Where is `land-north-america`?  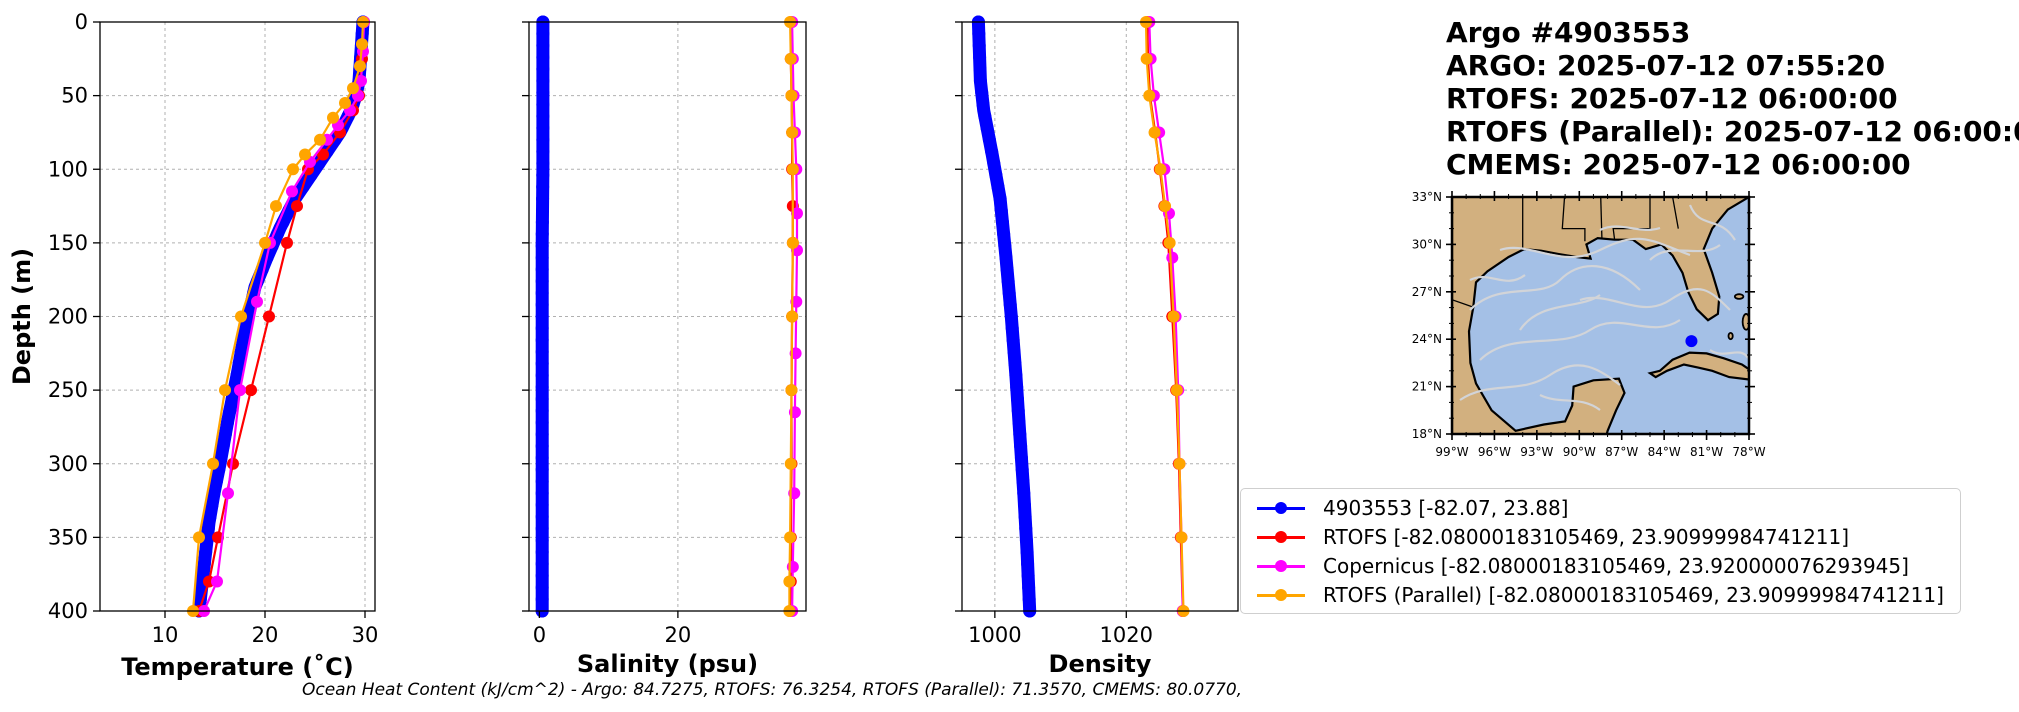 land-north-america is located at coordinates (1600, 315).